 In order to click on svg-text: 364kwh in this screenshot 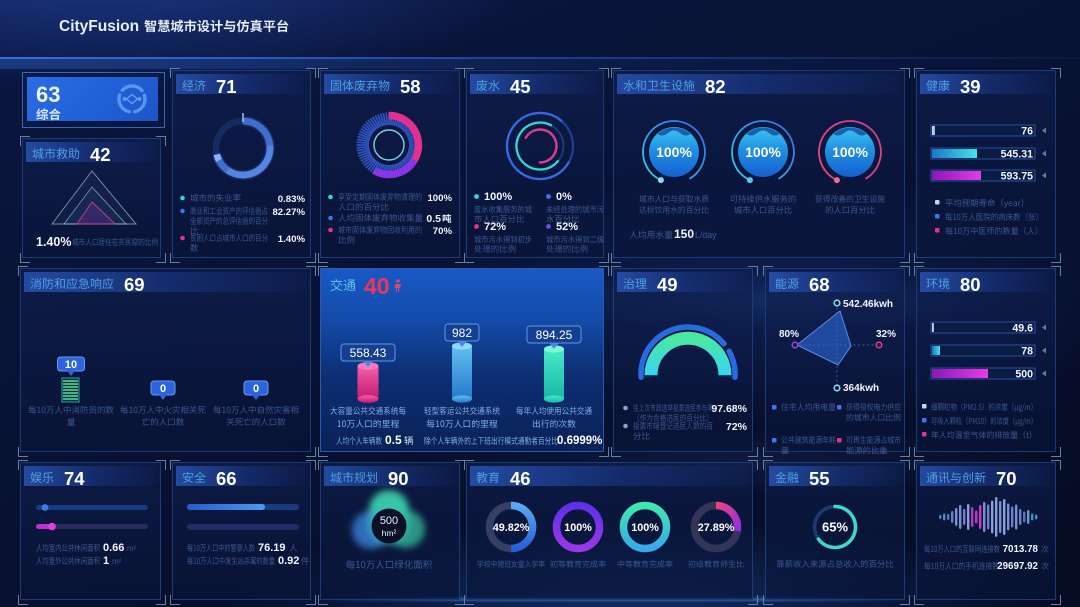, I will do `click(861, 388)`.